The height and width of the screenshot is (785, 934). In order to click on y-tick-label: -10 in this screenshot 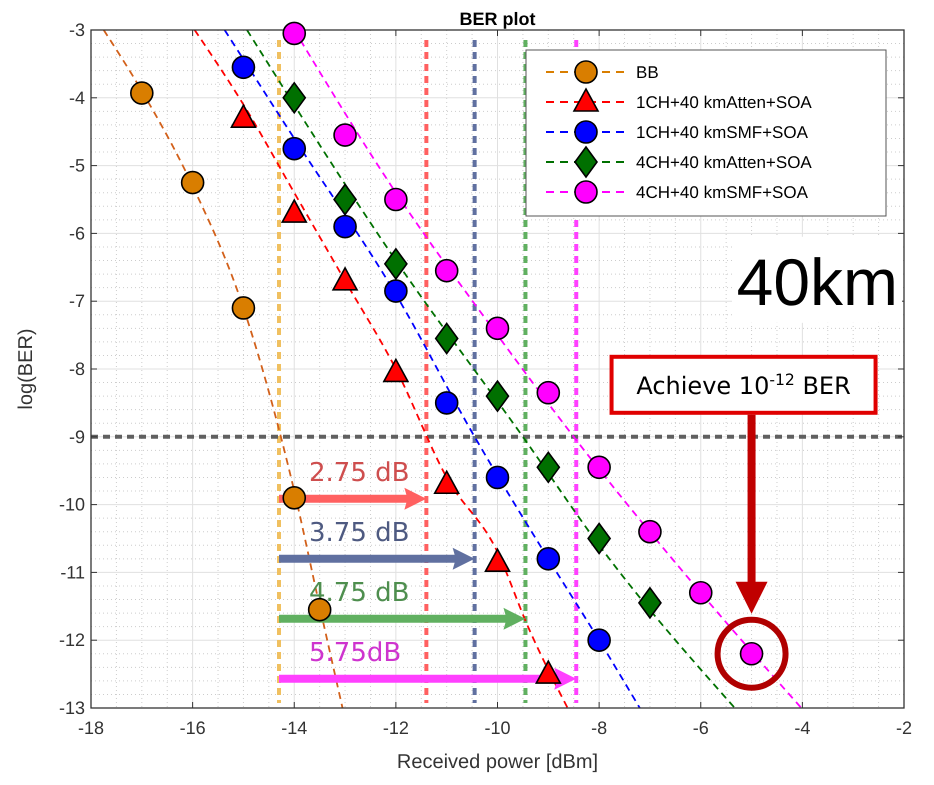, I will do `click(71, 504)`.